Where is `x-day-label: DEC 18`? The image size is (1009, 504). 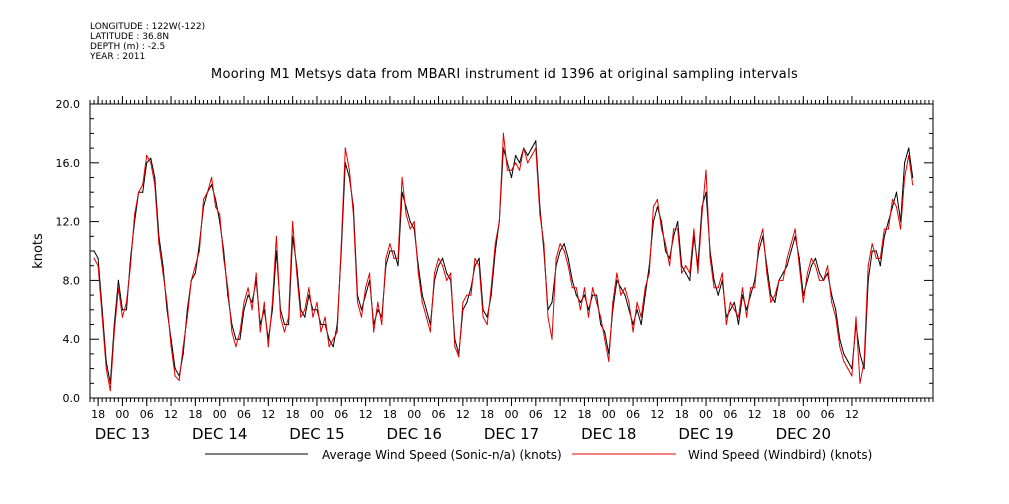
x-day-label: DEC 18 is located at coordinates (608, 434).